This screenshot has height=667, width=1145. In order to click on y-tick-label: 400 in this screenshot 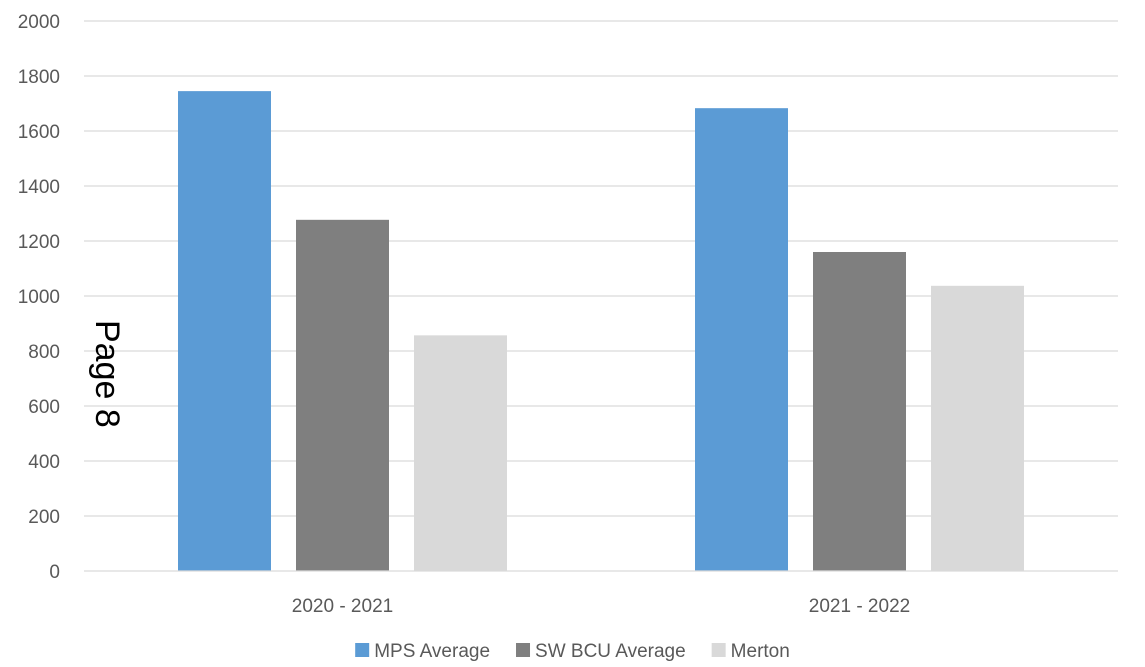, I will do `click(44, 462)`.